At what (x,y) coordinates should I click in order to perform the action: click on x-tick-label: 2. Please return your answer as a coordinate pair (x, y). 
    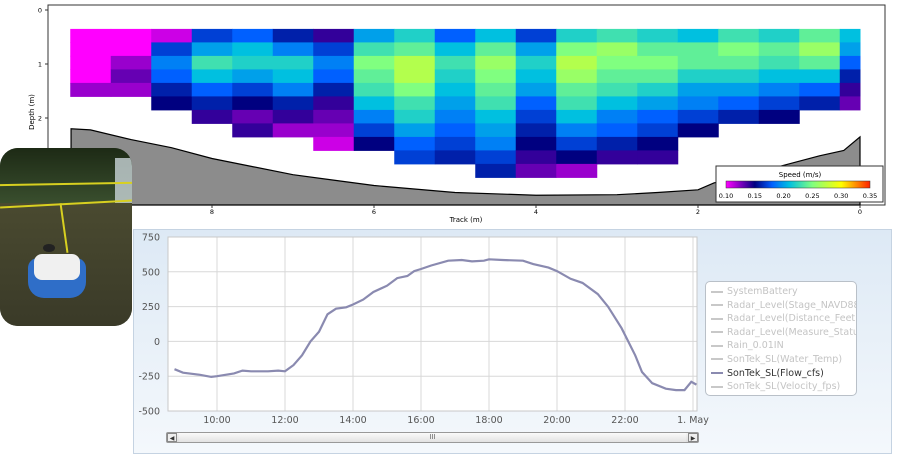
    Looking at the image, I should click on (698, 212).